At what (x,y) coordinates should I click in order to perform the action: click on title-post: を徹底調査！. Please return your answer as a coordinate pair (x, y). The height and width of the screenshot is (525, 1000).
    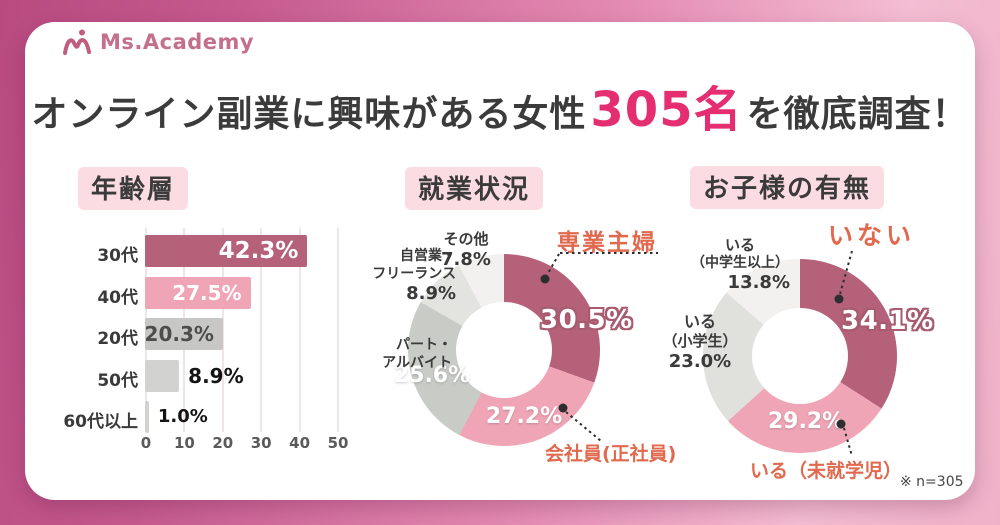
    Looking at the image, I should click on (857, 114).